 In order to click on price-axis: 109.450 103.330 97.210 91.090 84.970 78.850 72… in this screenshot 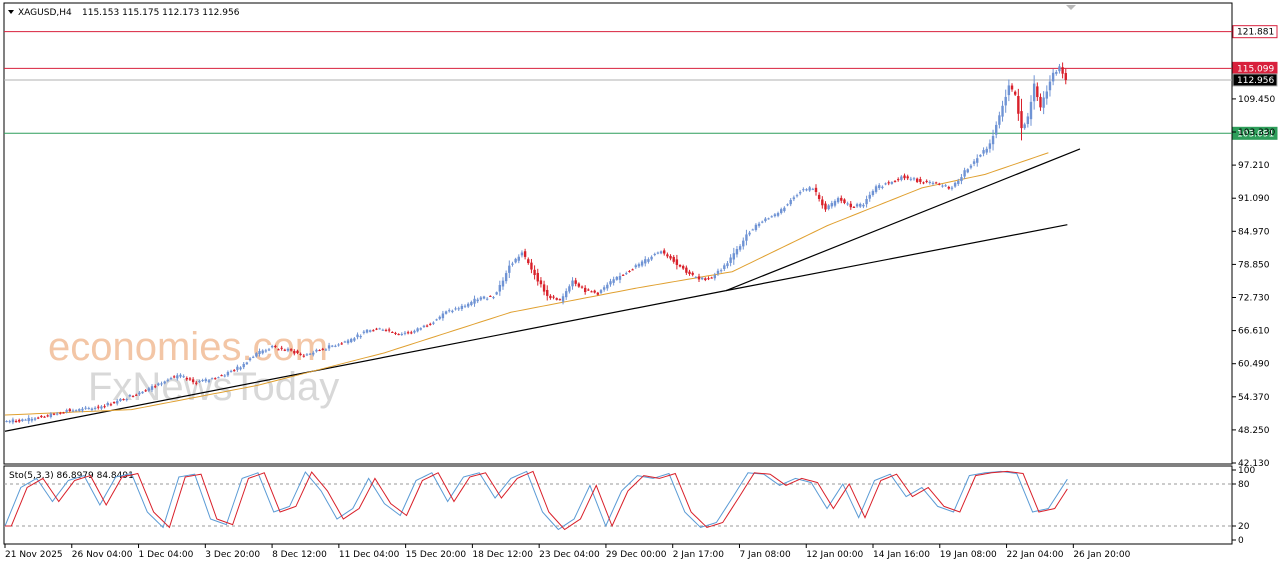, I will do `click(1253, 282)`.